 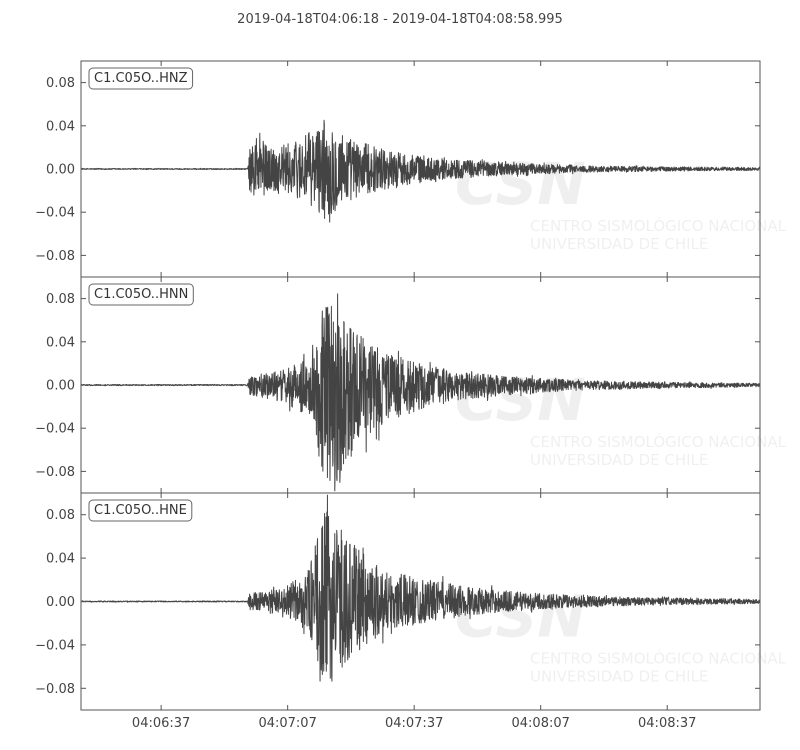 I want to click on x-tick-label: 04:07:37, so click(x=414, y=723).